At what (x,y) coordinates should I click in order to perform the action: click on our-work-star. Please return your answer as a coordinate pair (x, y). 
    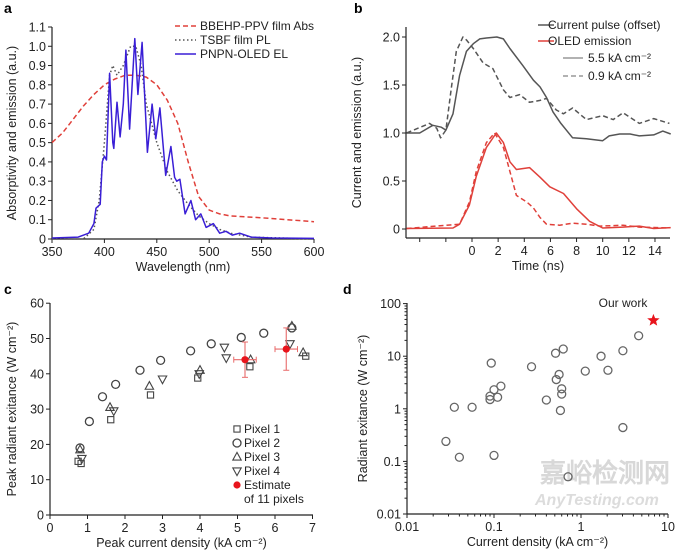
    Looking at the image, I should click on (653, 319).